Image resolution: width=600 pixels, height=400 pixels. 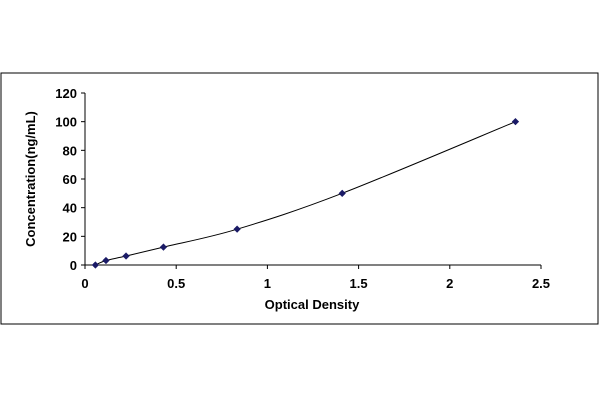 I want to click on x-axis-title: Optical Density, so click(x=312, y=304).